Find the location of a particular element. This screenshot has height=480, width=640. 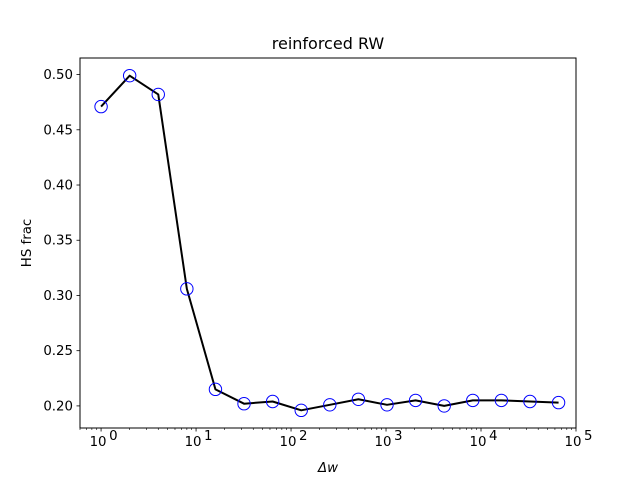

chart-title: reinforced RW is located at coordinates (328, 43).